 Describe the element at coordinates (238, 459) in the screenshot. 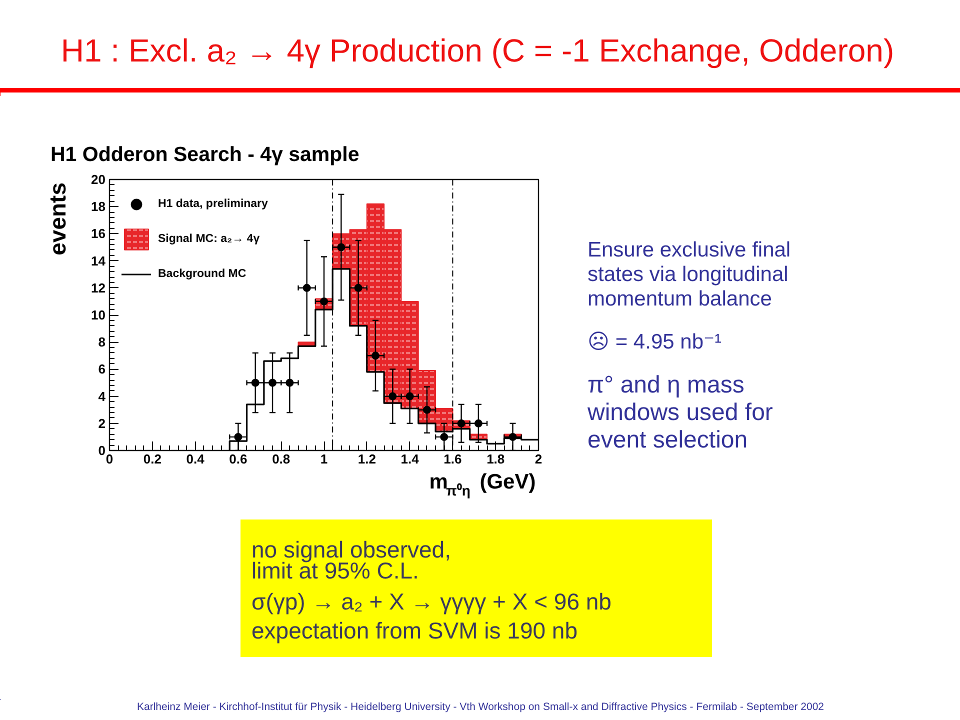

I see `x-tick-label: 0.6` at that location.